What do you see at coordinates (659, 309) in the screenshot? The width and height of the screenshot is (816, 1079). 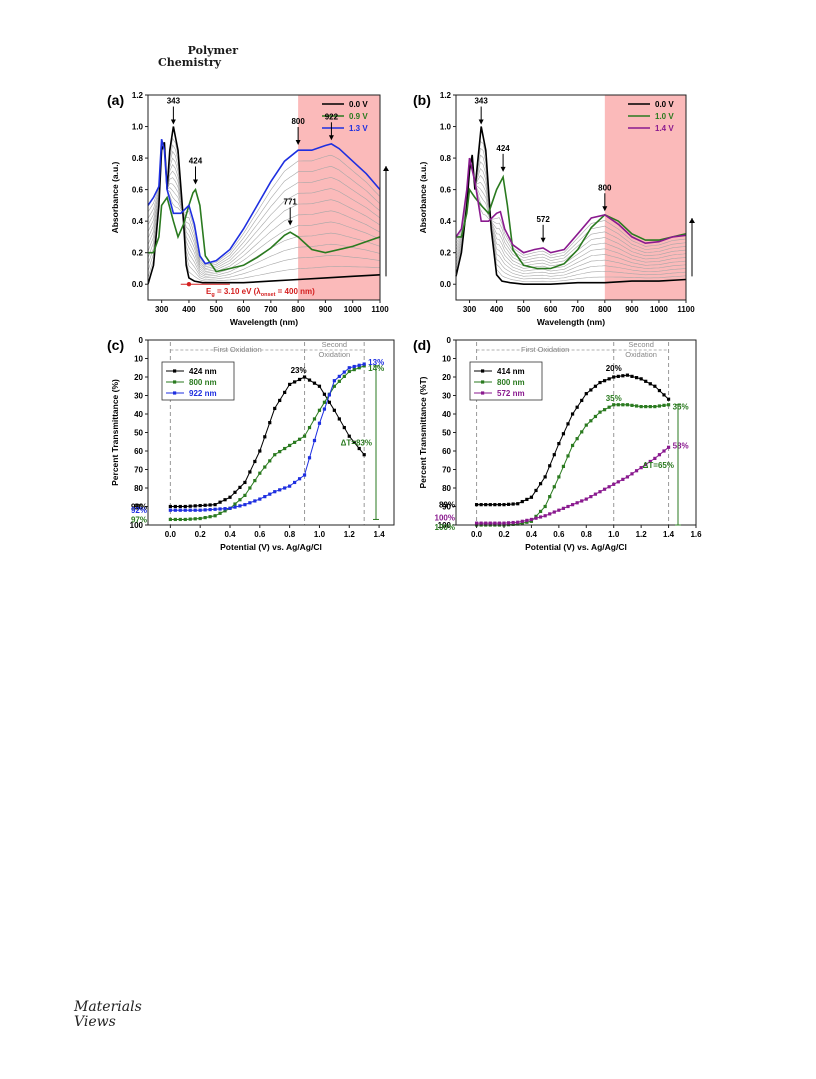 I see `x-tick-label: 1000` at bounding box center [659, 309].